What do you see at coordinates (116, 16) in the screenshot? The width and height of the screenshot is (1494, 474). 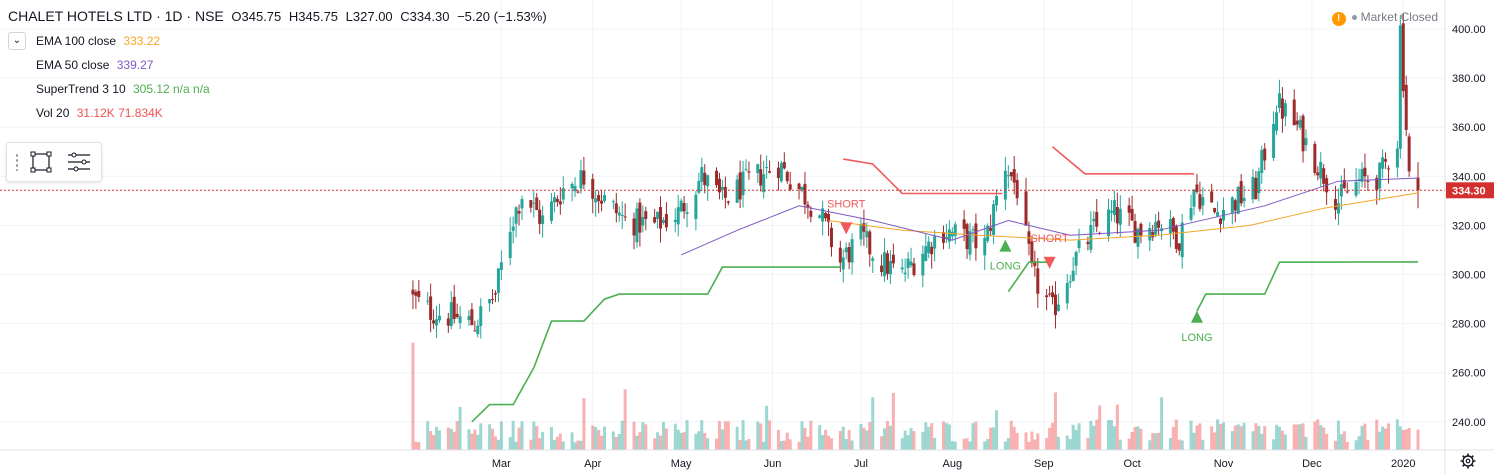 I see `symbol-title: CHALET HOTELS LTD · 1D · NSE` at bounding box center [116, 16].